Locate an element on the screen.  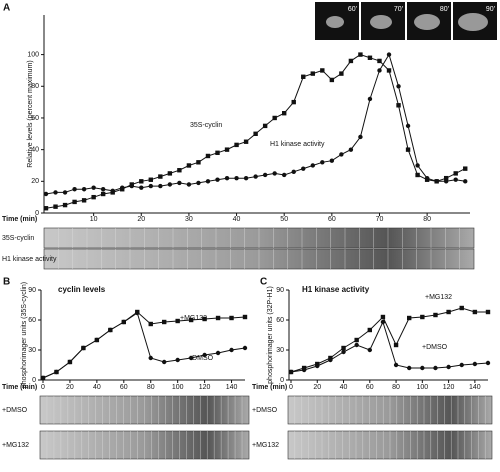
y-tick-label: 30 is located at coordinates (280, 350).